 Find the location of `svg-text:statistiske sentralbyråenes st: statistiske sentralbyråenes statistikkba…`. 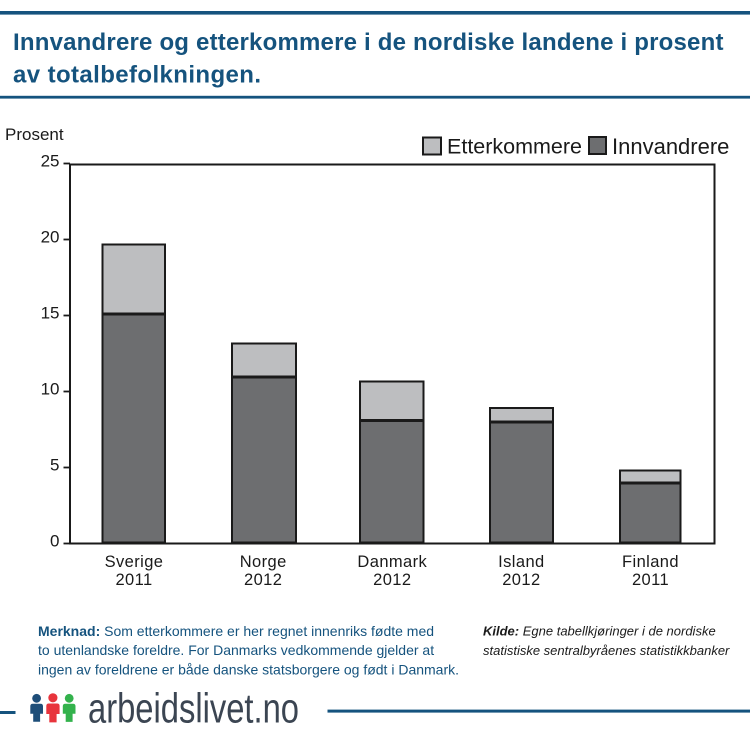

svg-text:statistiske sentralbyråenes st: statistiske sentralbyråenes statistikkba… is located at coordinates (606, 650).